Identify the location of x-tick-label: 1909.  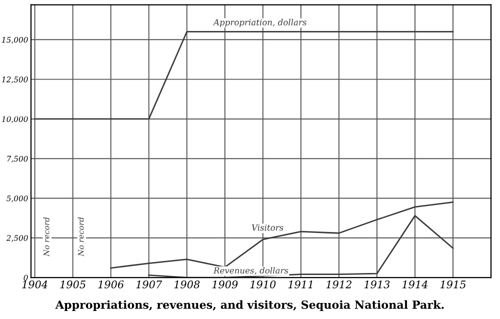
(225, 284).